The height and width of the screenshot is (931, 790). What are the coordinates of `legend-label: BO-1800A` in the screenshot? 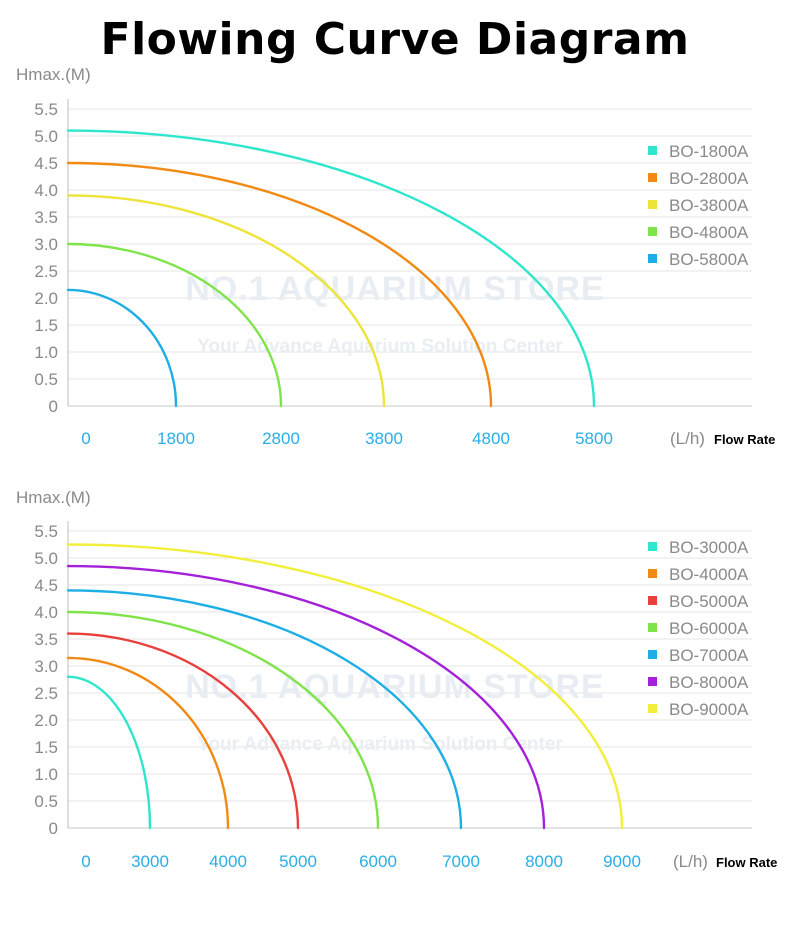 It's located at (709, 151).